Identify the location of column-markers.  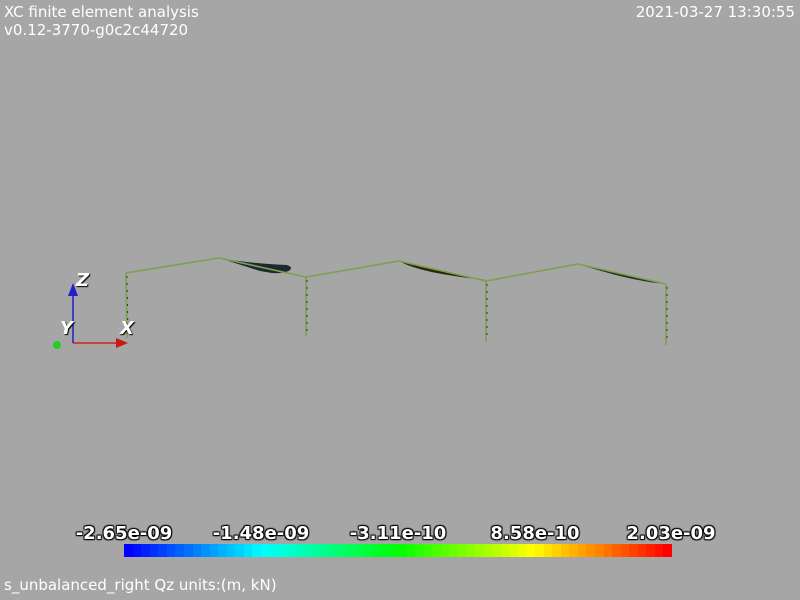
(397, 309).